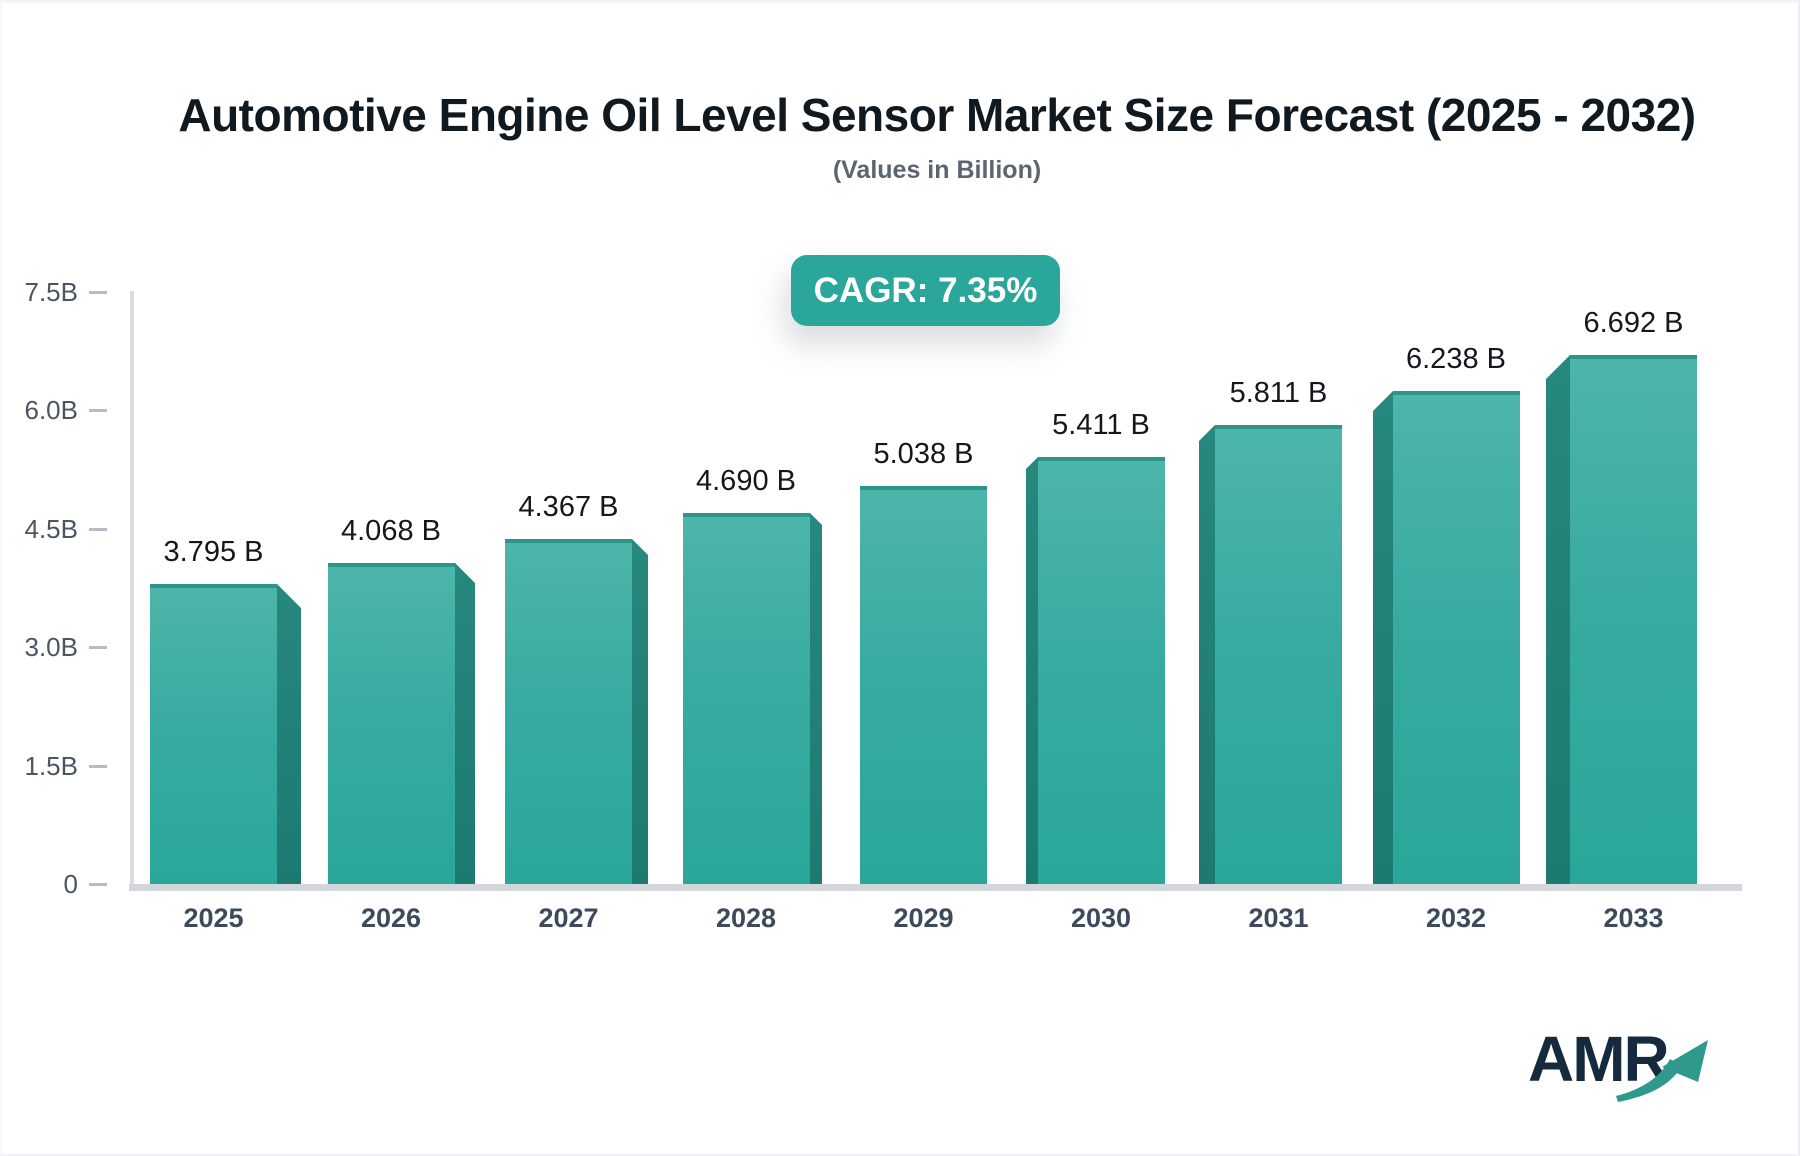  I want to click on value-label-2026: 4.068 B, so click(391, 531).